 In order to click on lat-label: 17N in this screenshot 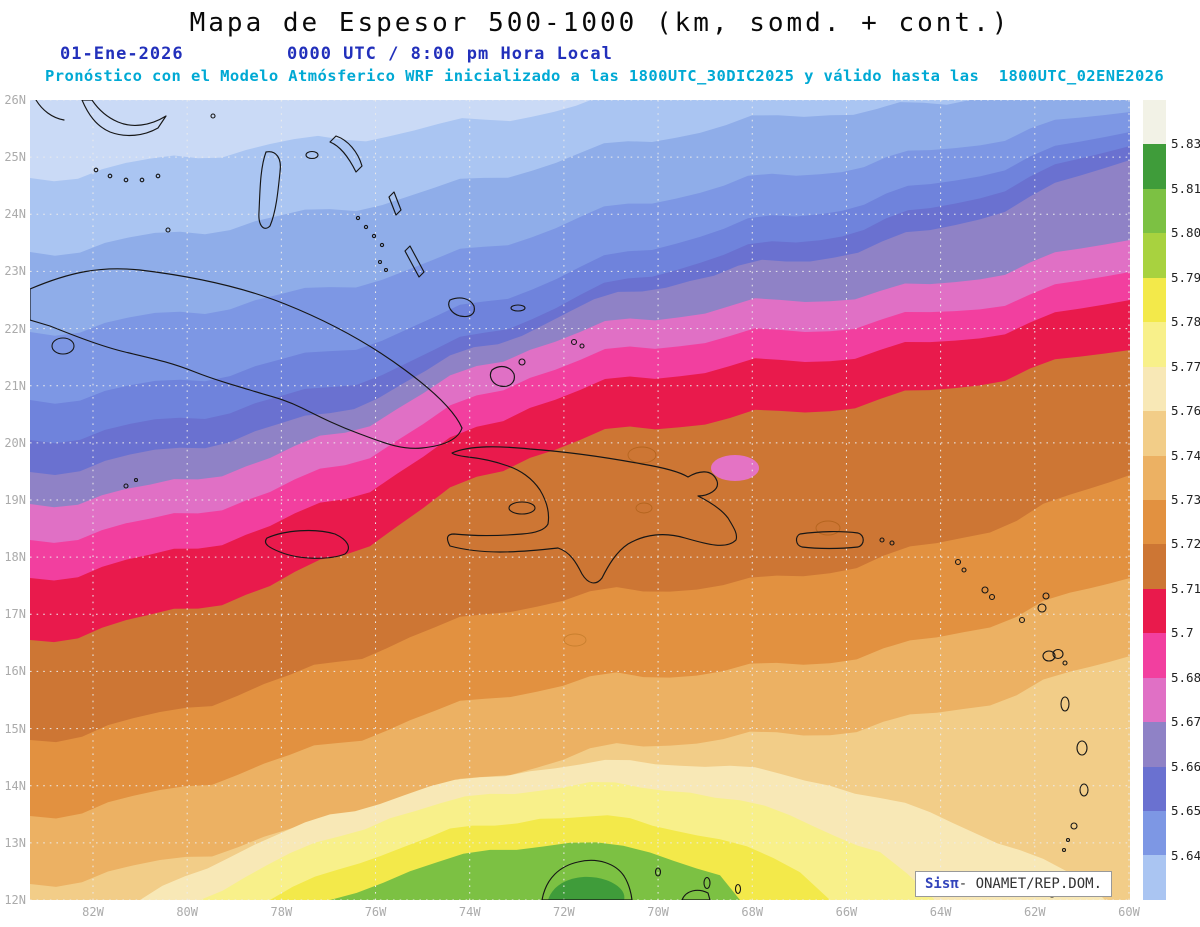, I will do `click(15, 614)`.